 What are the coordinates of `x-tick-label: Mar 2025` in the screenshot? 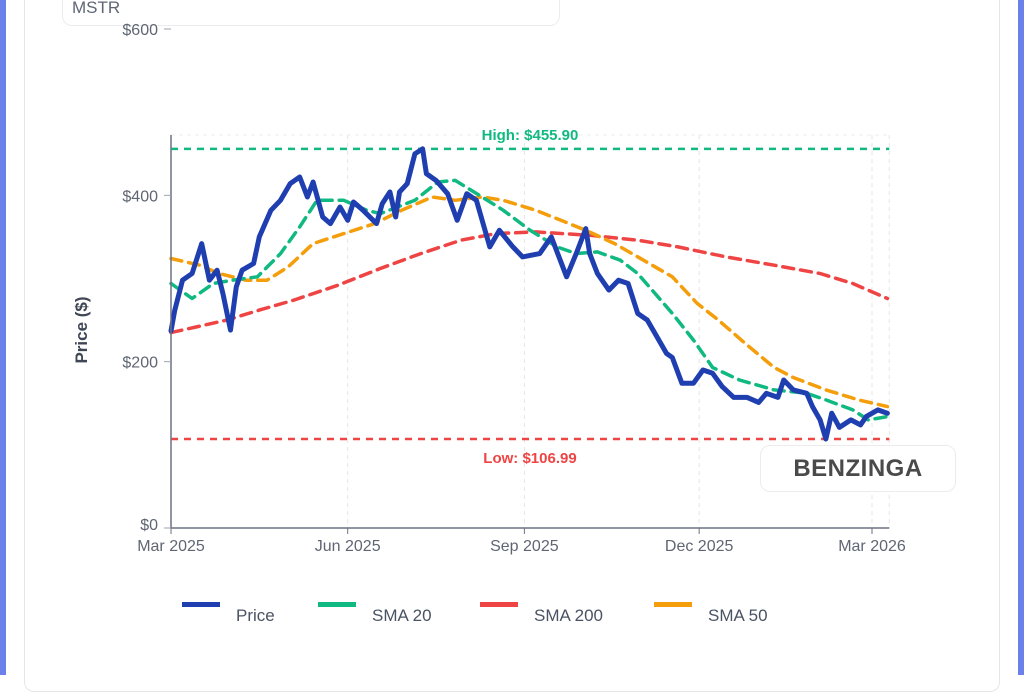 It's located at (171, 546).